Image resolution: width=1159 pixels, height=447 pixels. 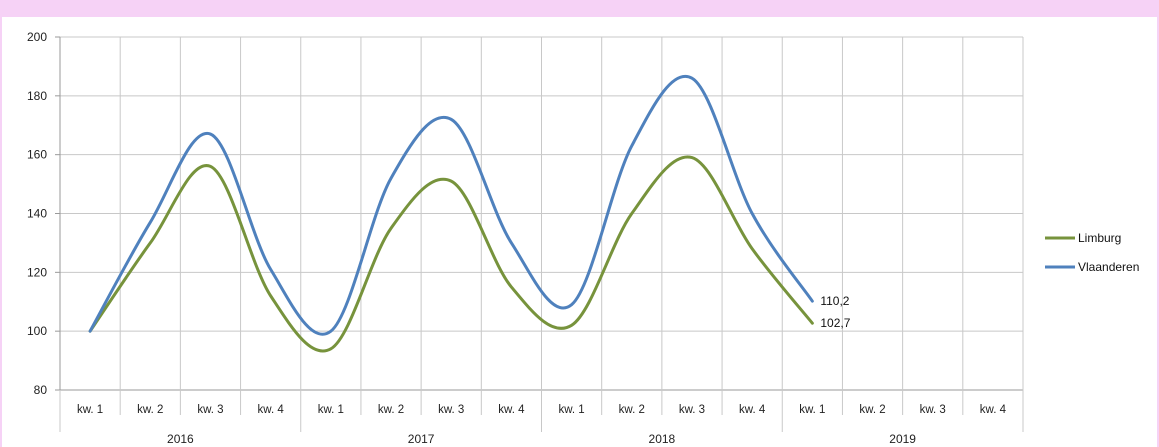 What do you see at coordinates (834, 301) in the screenshot?
I see `data-label-vlaanderen: 110,2` at bounding box center [834, 301].